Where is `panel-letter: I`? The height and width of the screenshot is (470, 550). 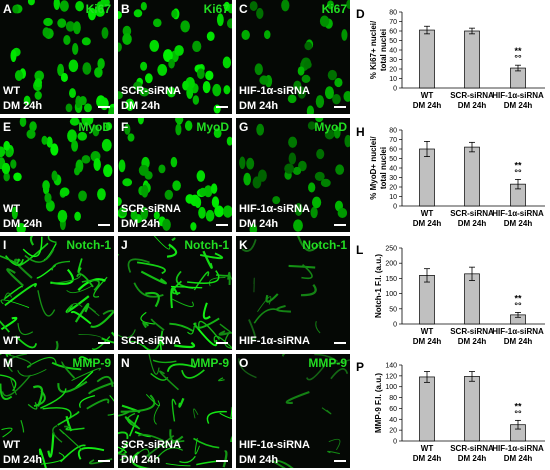 panel-letter: I is located at coordinates (4, 245).